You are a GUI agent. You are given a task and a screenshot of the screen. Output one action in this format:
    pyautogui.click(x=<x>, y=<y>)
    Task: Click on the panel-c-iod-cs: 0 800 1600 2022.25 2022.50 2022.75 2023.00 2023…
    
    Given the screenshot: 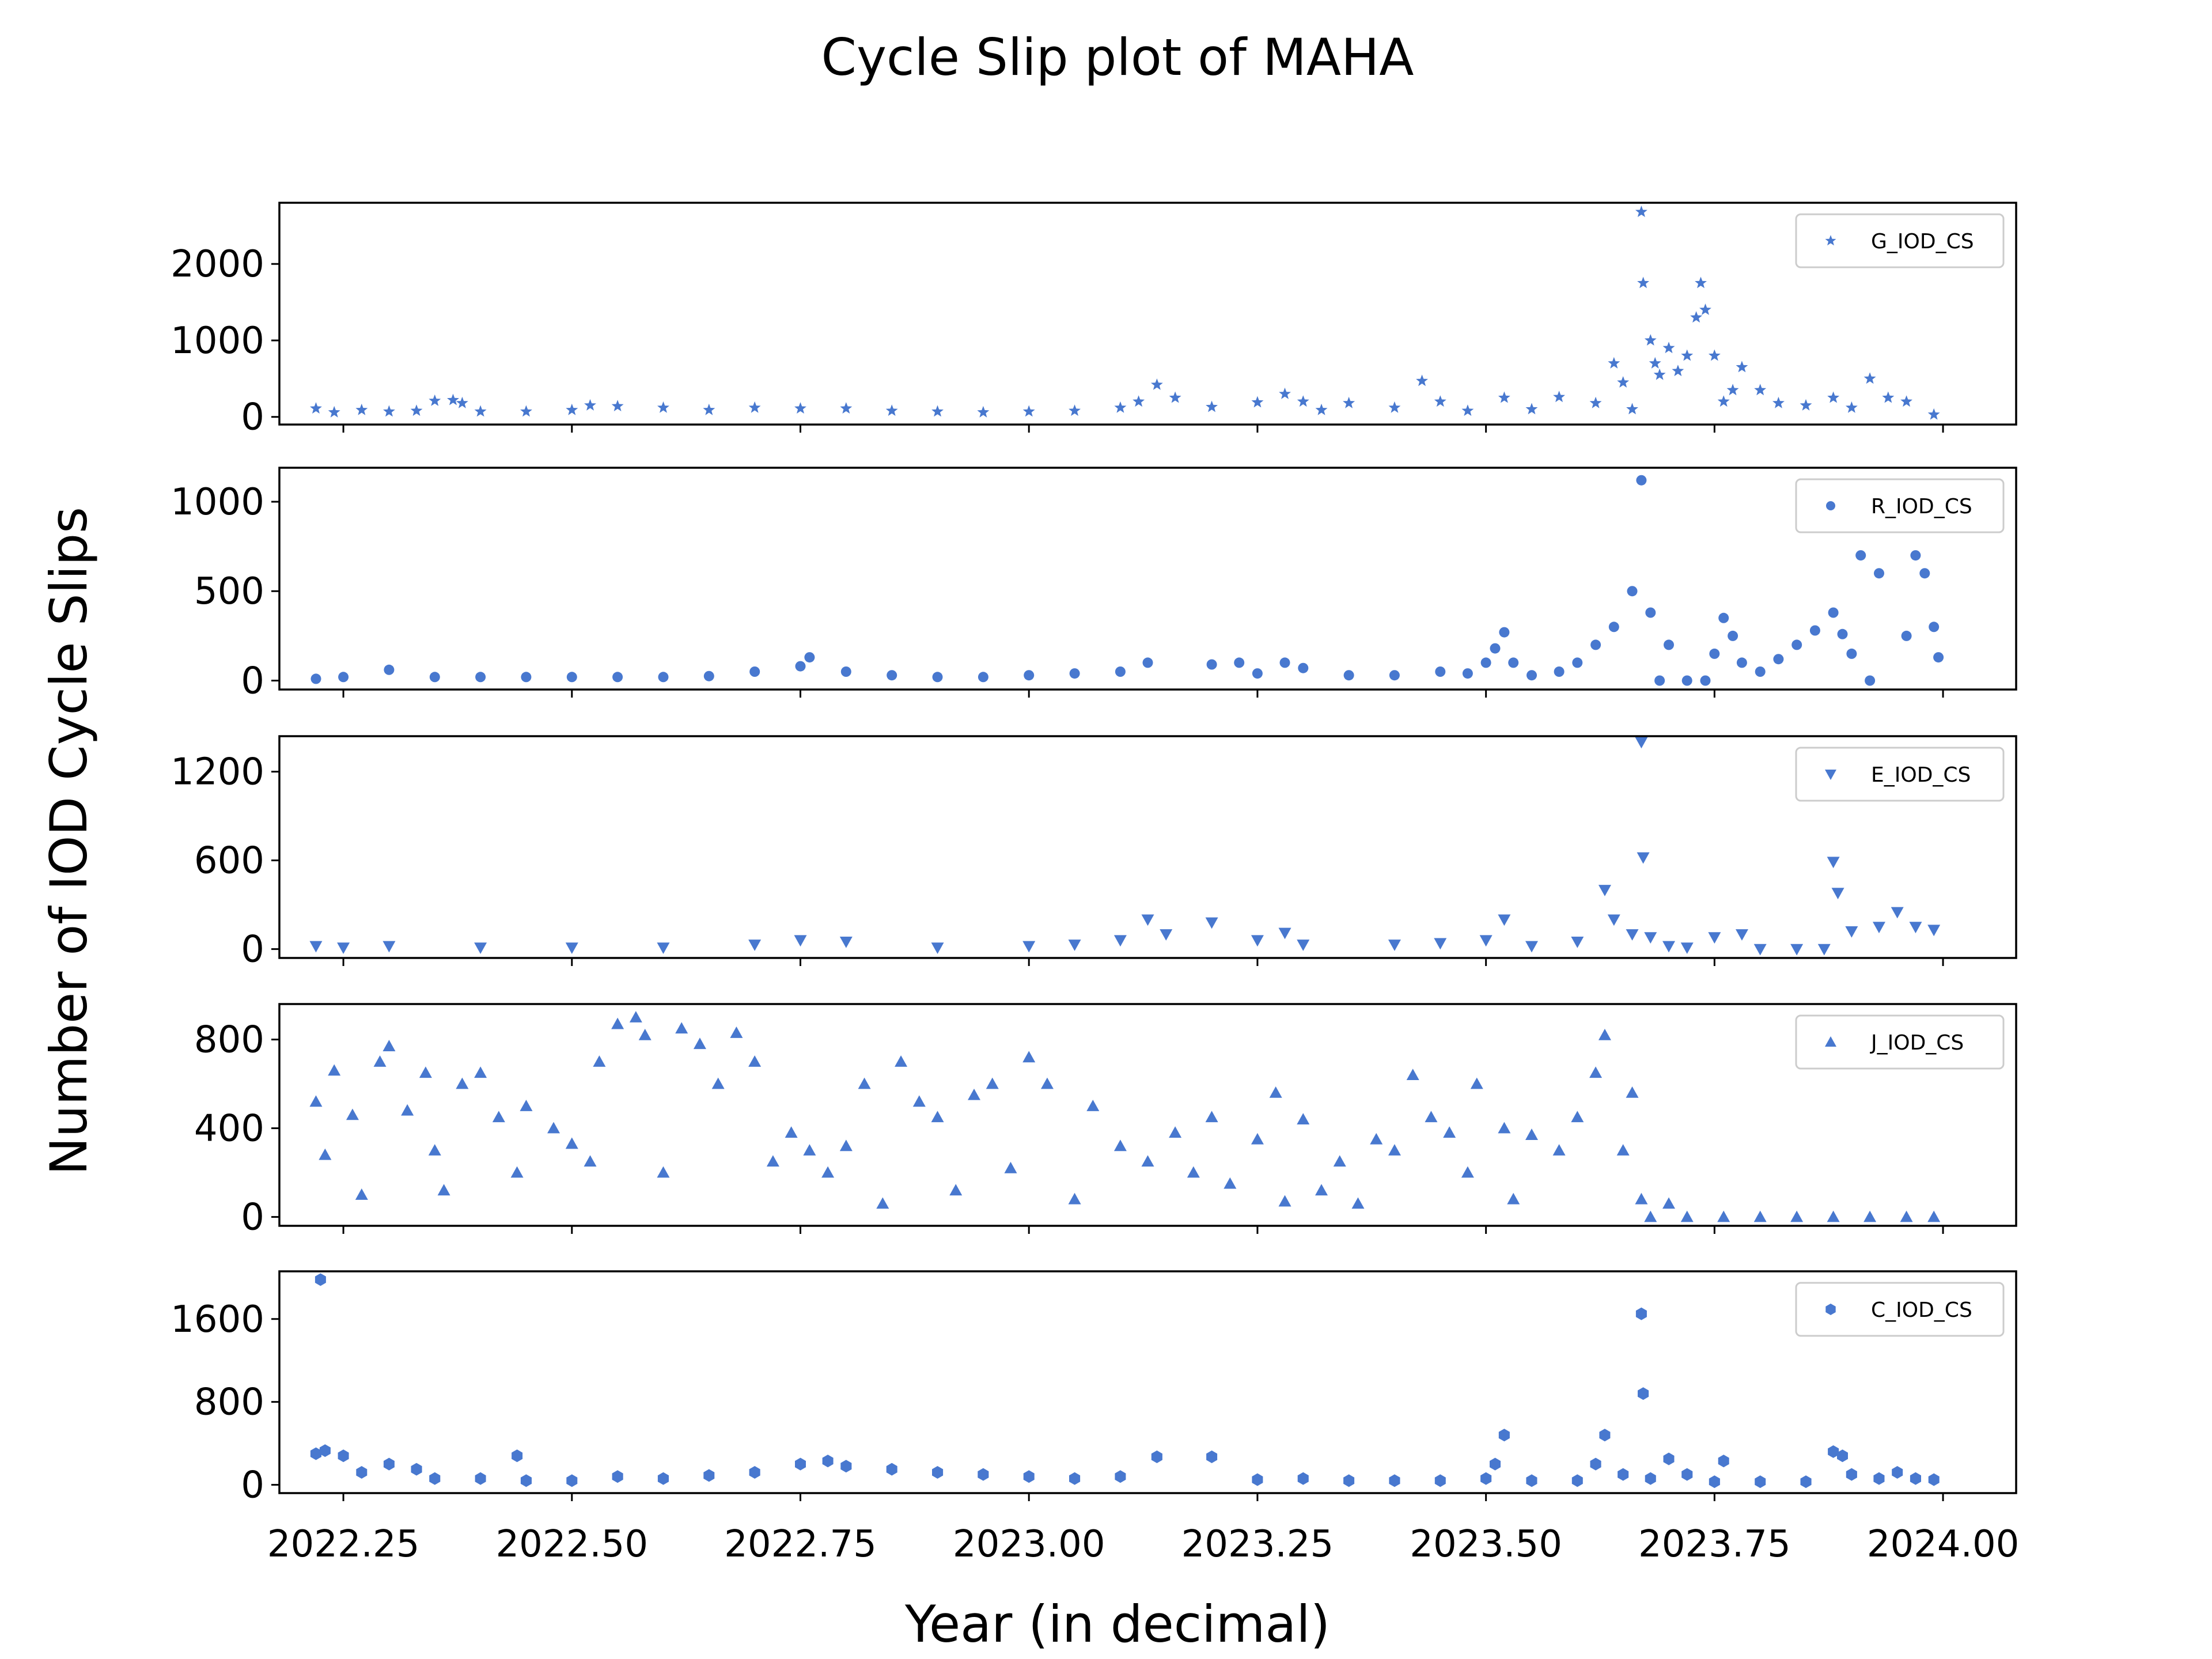 What is the action you would take?
    pyautogui.click(x=1095, y=1418)
    